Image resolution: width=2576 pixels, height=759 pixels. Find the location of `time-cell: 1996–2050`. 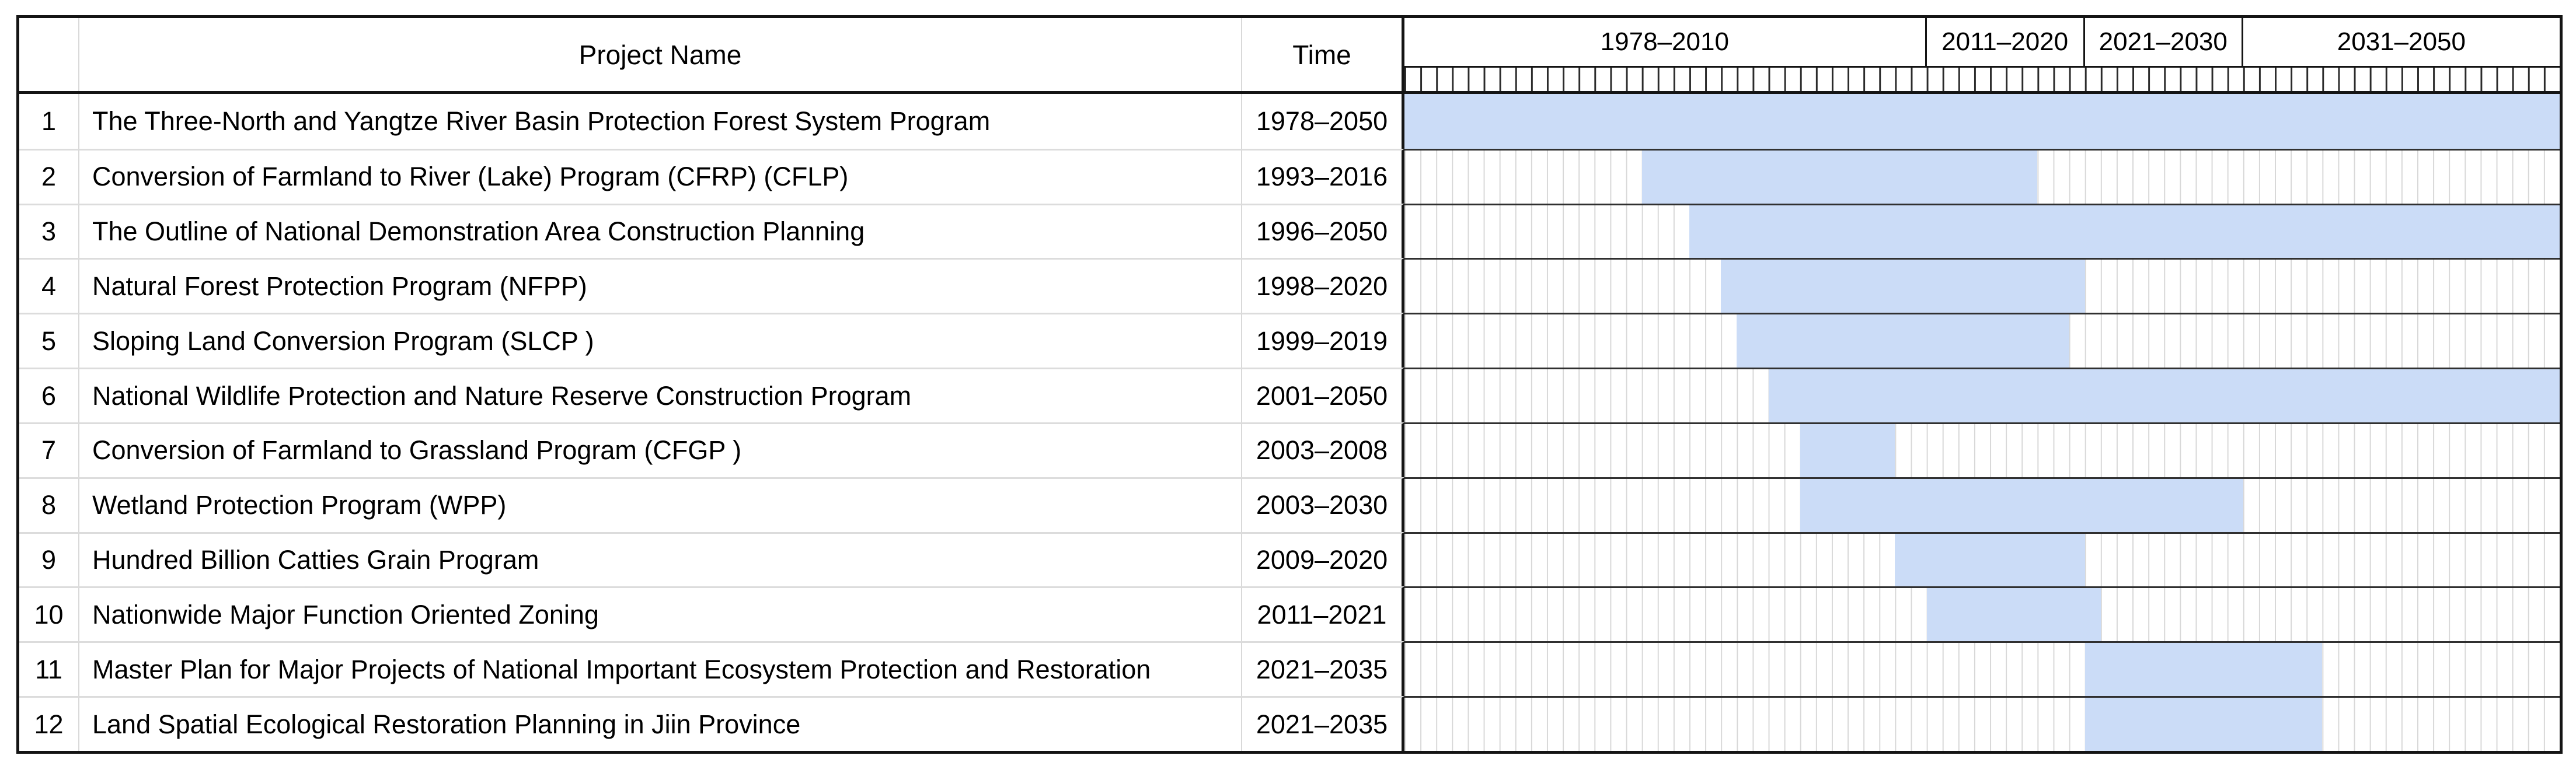

time-cell: 1996–2050 is located at coordinates (1323, 230).